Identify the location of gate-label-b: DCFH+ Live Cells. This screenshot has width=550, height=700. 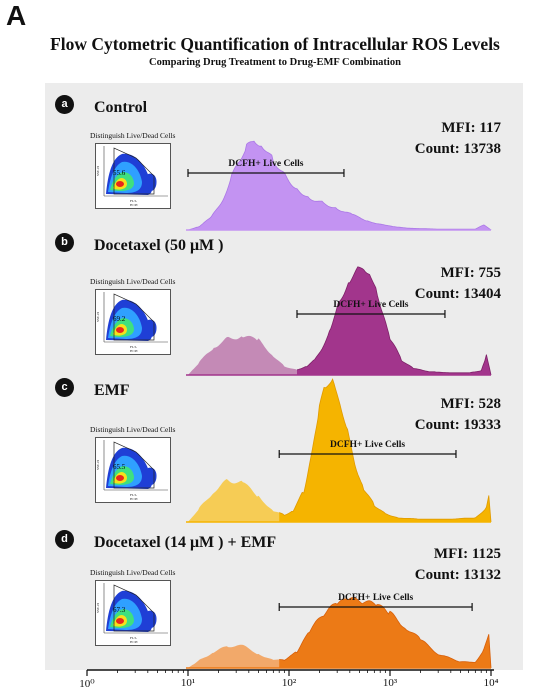
(371, 305).